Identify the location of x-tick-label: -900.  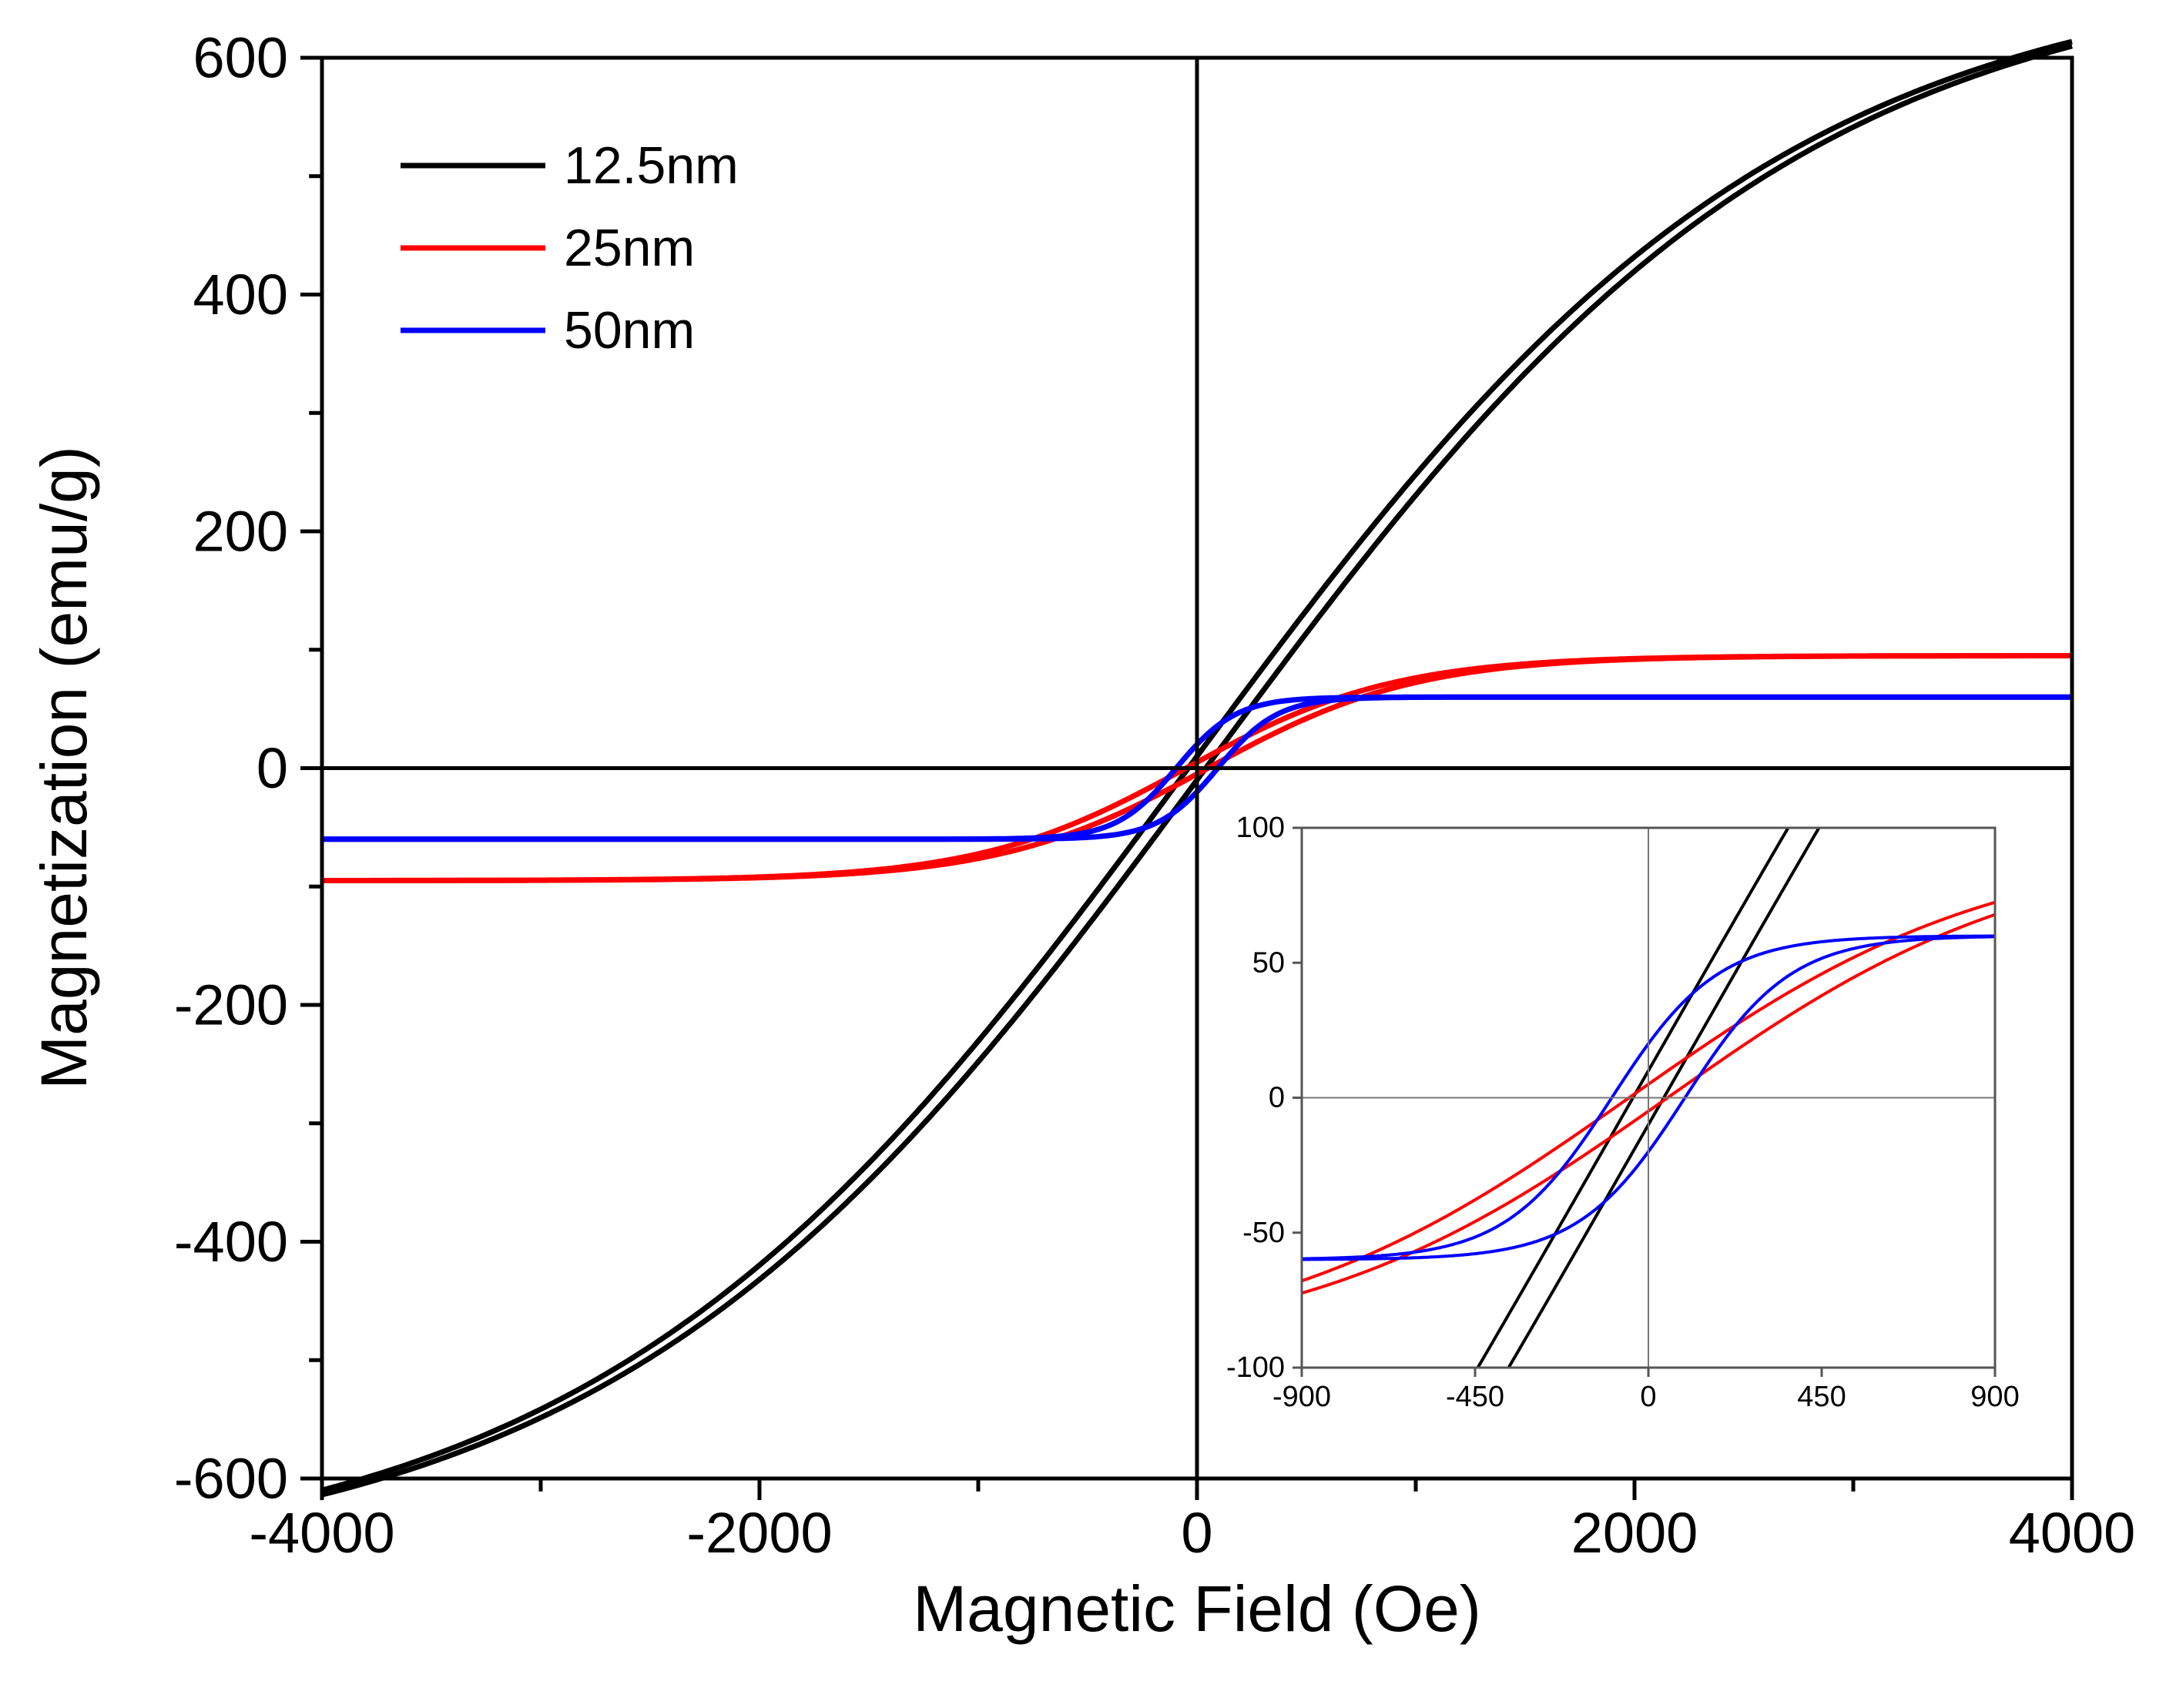
(1301, 1397).